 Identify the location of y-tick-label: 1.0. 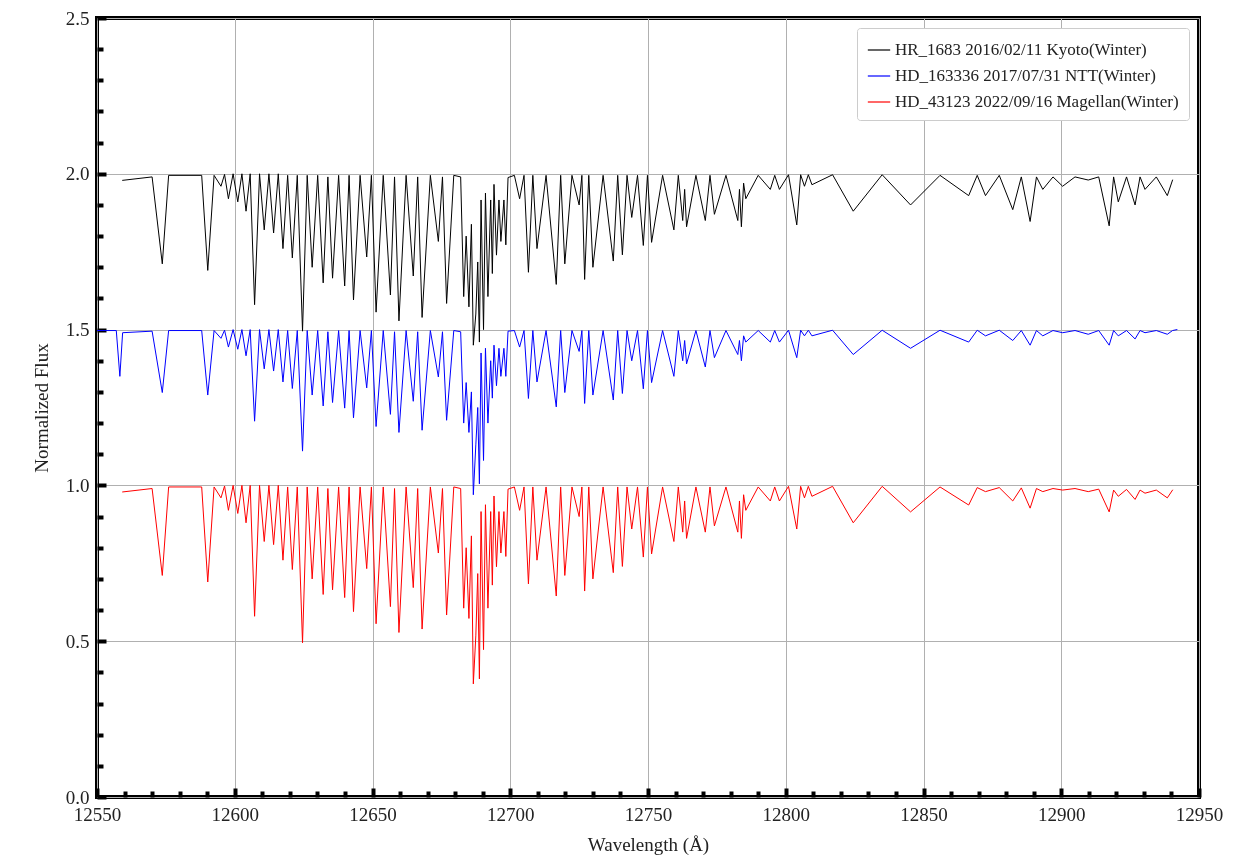
(77, 485).